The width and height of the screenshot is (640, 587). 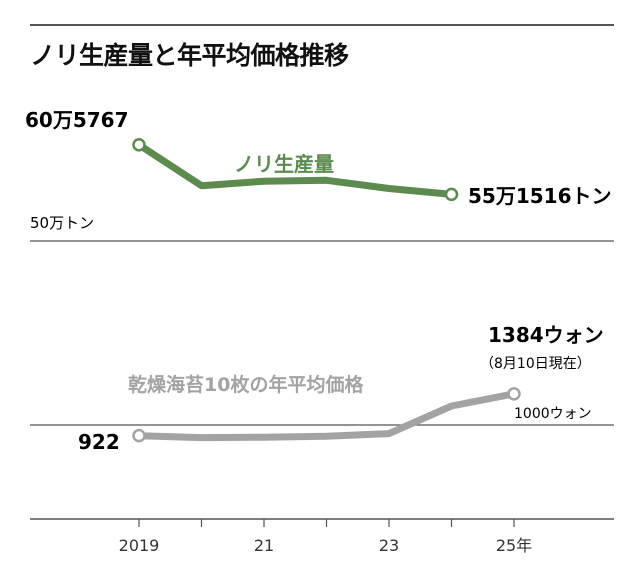 What do you see at coordinates (77, 120) in the screenshot?
I see `production-first-value-label: 60万5767` at bounding box center [77, 120].